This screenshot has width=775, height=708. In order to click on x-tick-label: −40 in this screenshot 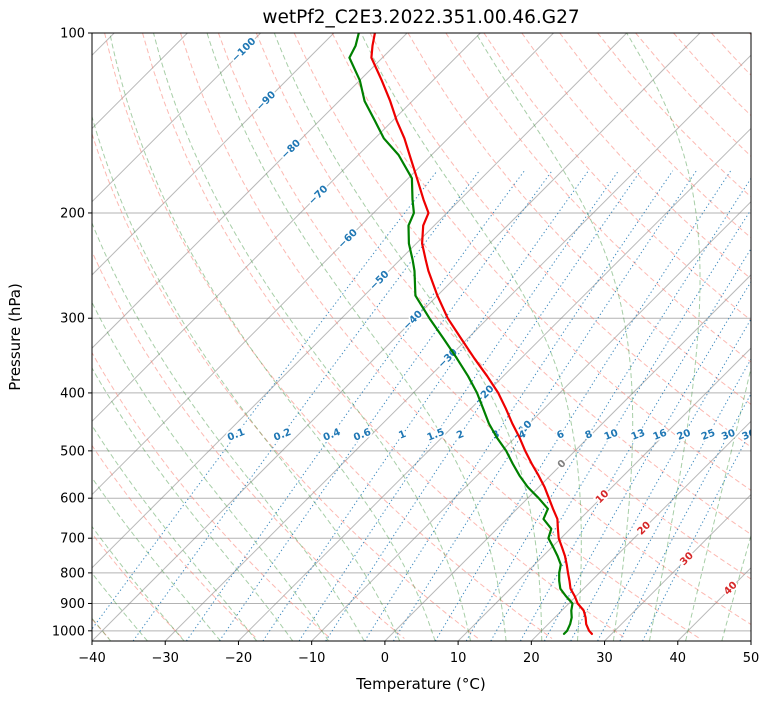, I will do `click(91, 658)`.